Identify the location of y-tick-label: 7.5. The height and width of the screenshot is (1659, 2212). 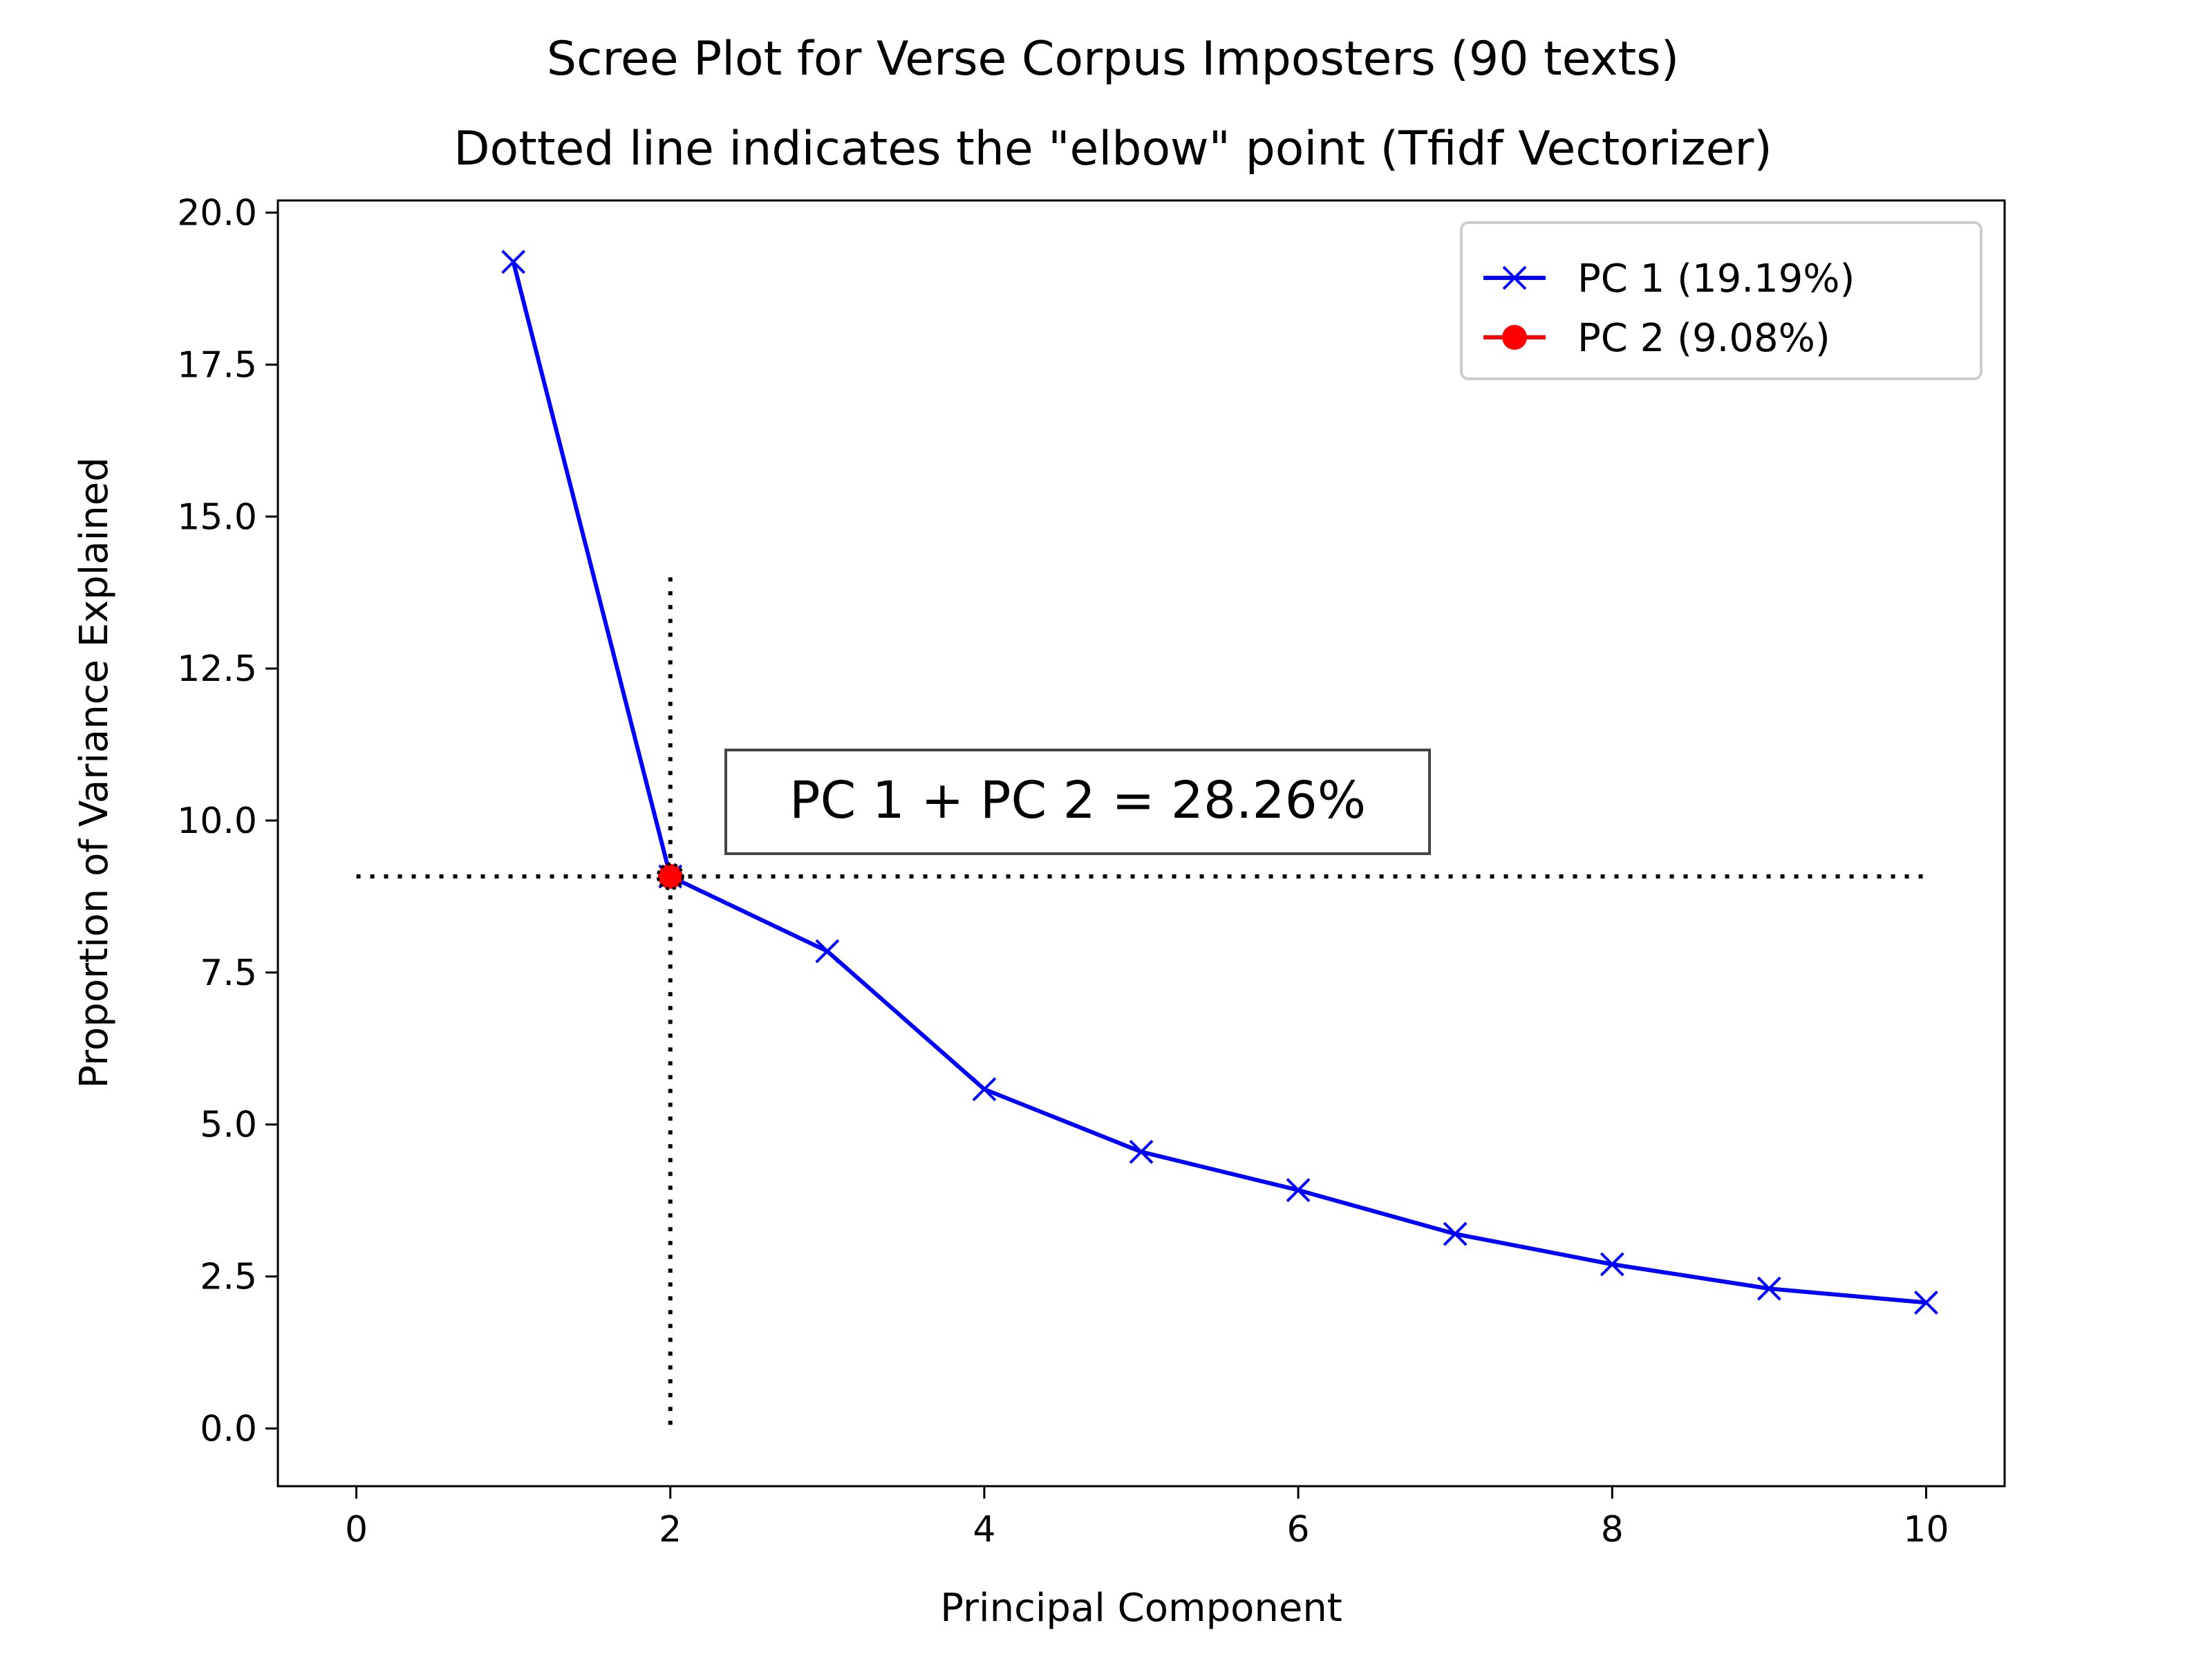
(228, 974).